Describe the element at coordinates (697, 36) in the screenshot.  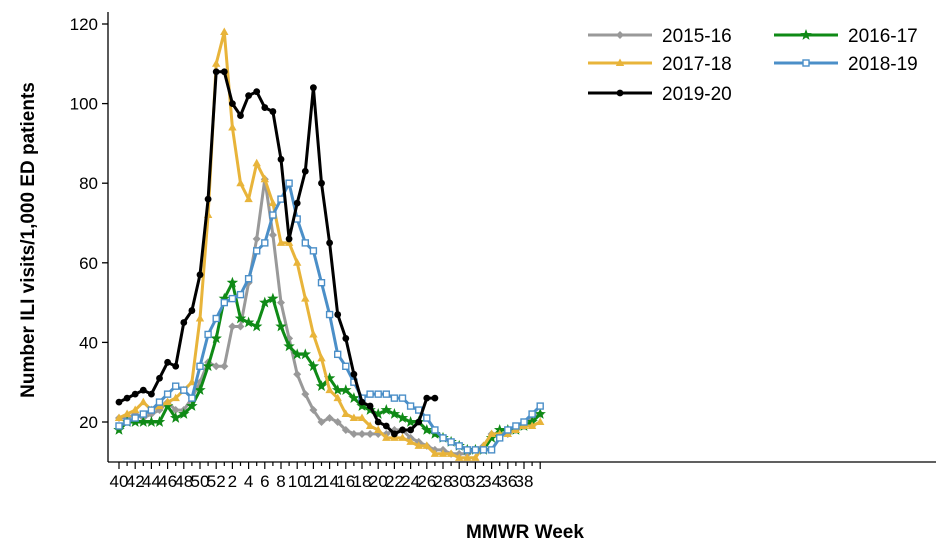
I see `legend-label: 2015-16` at that location.